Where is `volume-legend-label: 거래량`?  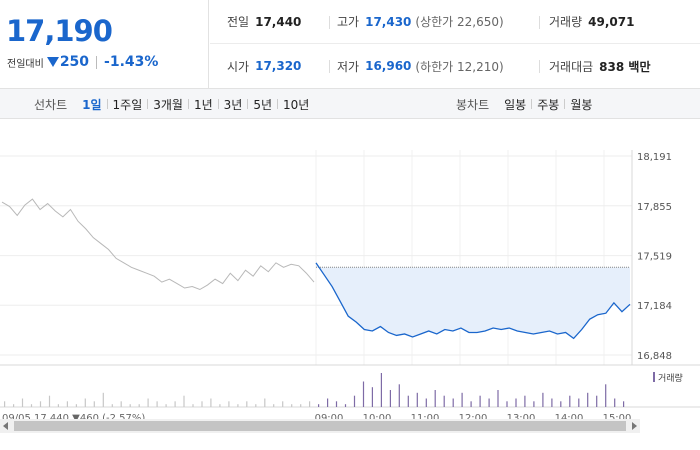 volume-legend-label: 거래량 is located at coordinates (670, 378).